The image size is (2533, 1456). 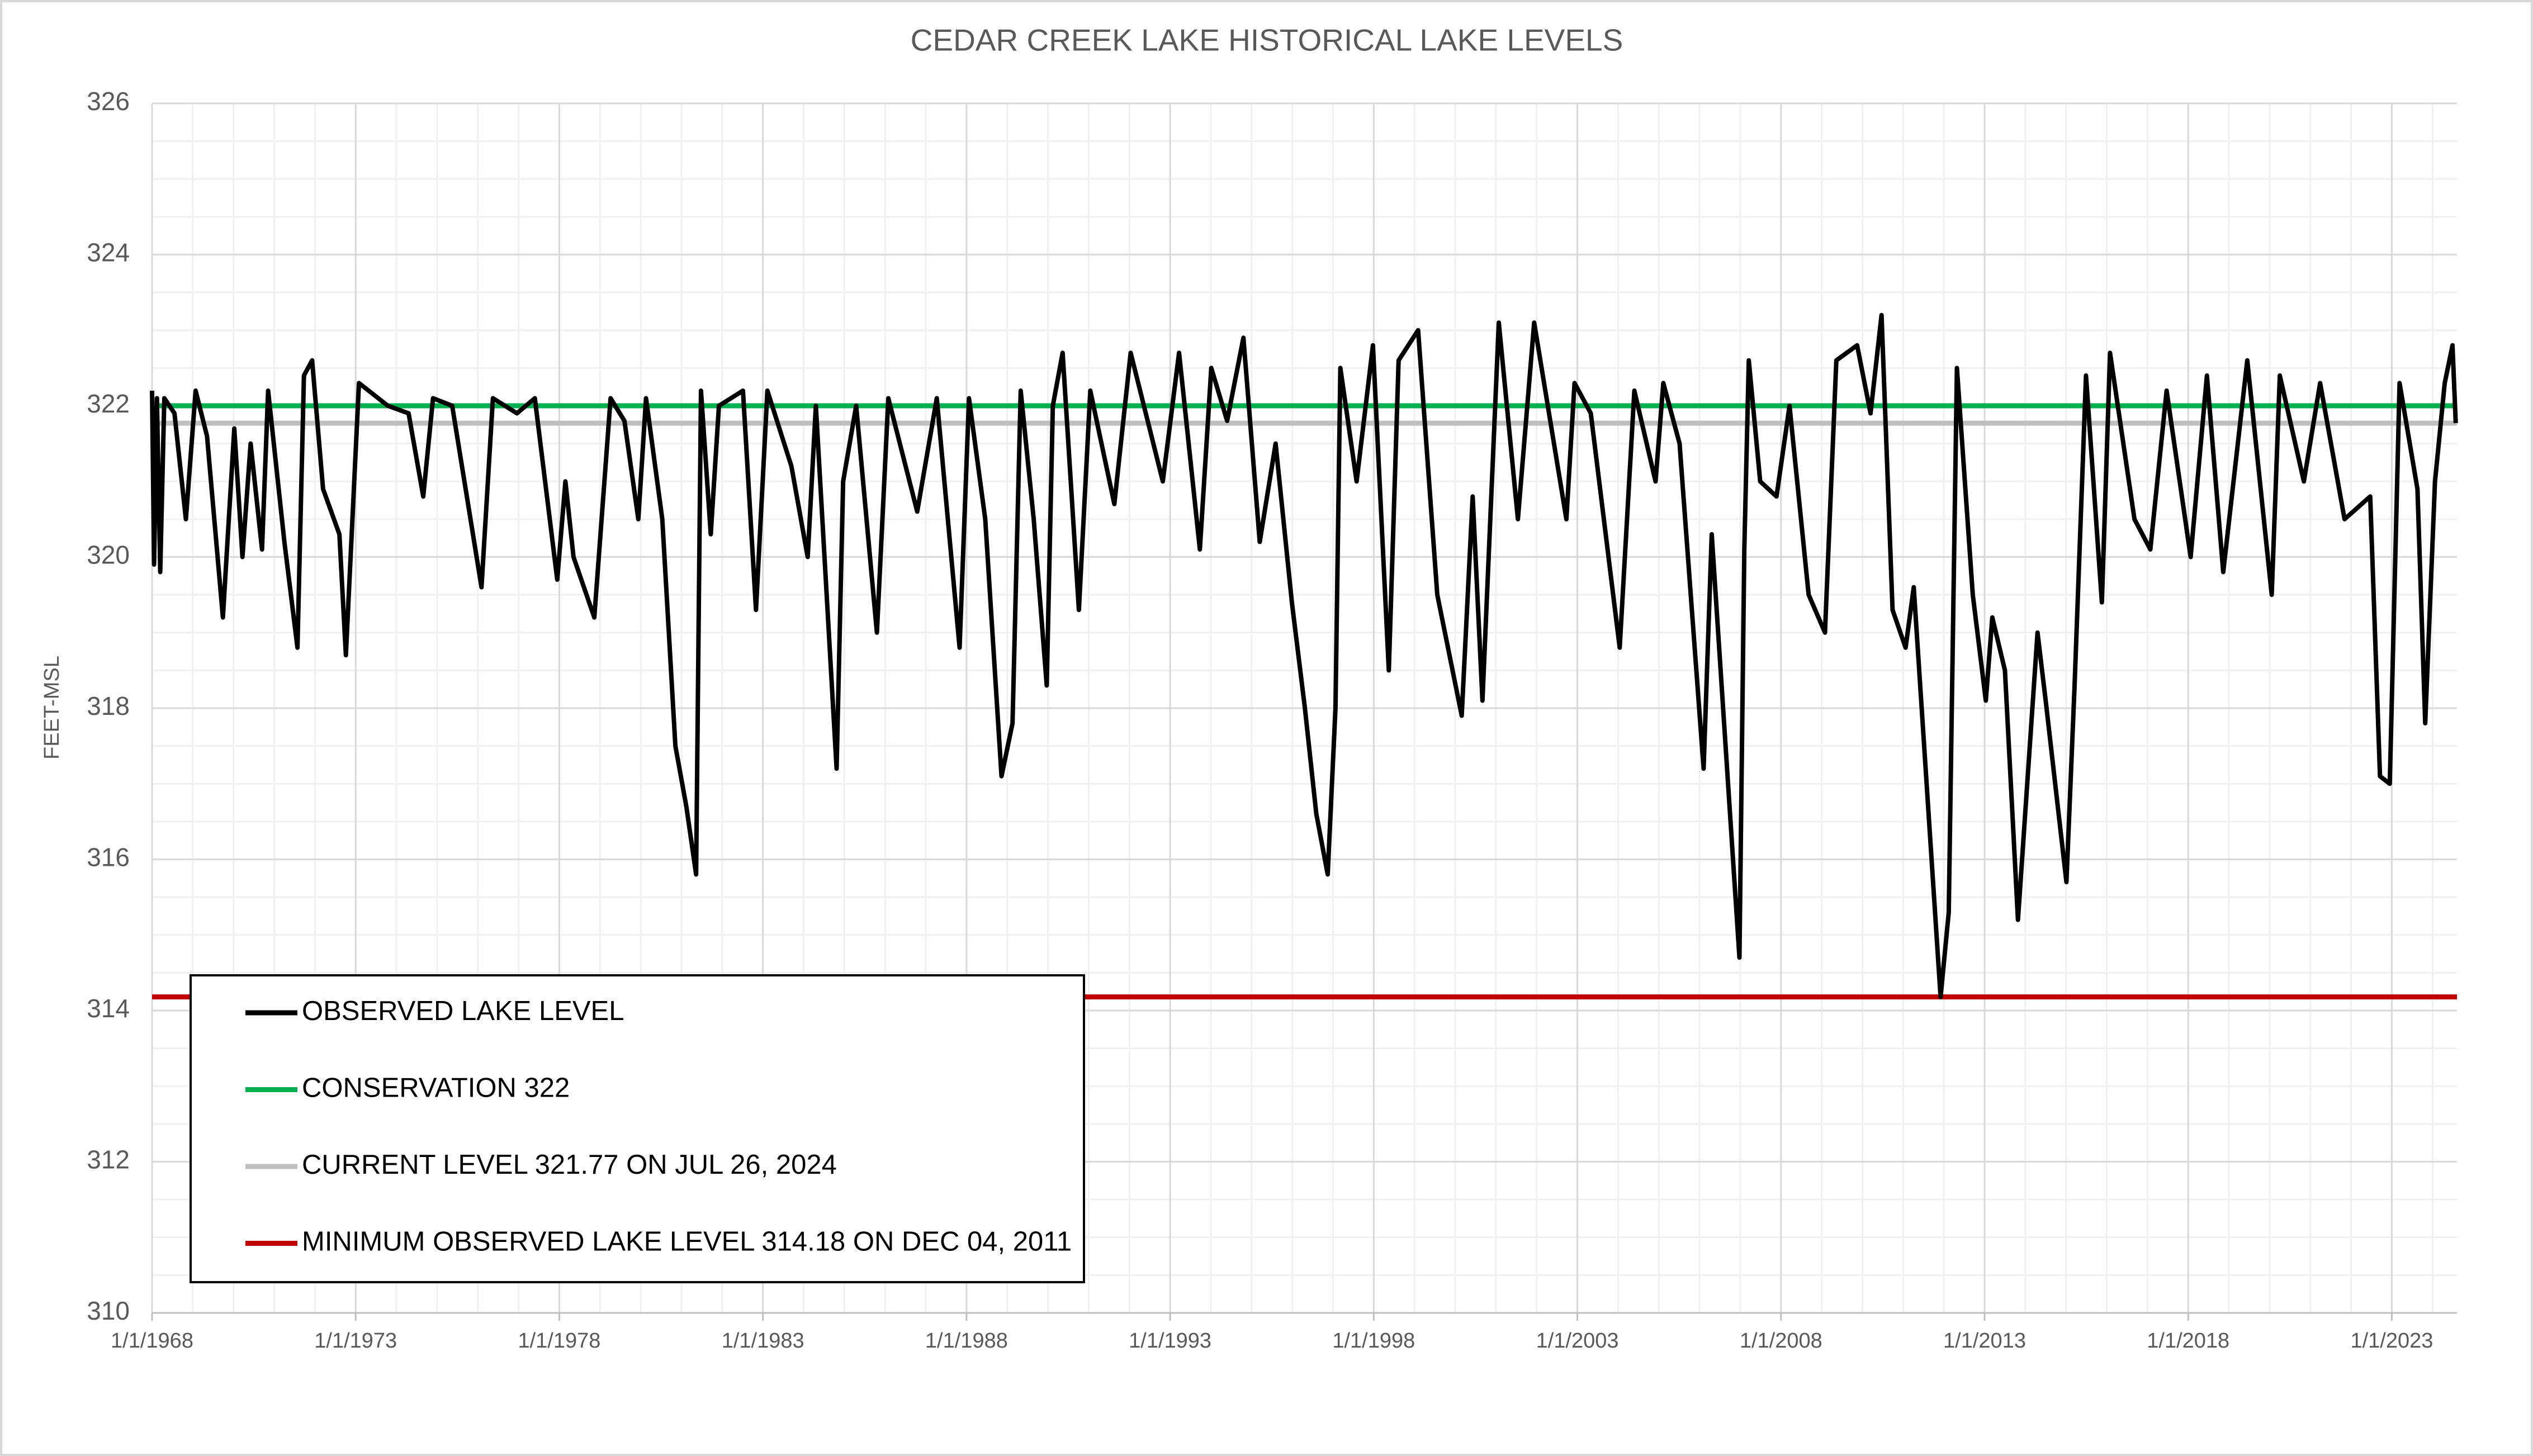 What do you see at coordinates (463, 1011) in the screenshot?
I see `legend-label: OBSERVED LAKE LEVEL` at bounding box center [463, 1011].